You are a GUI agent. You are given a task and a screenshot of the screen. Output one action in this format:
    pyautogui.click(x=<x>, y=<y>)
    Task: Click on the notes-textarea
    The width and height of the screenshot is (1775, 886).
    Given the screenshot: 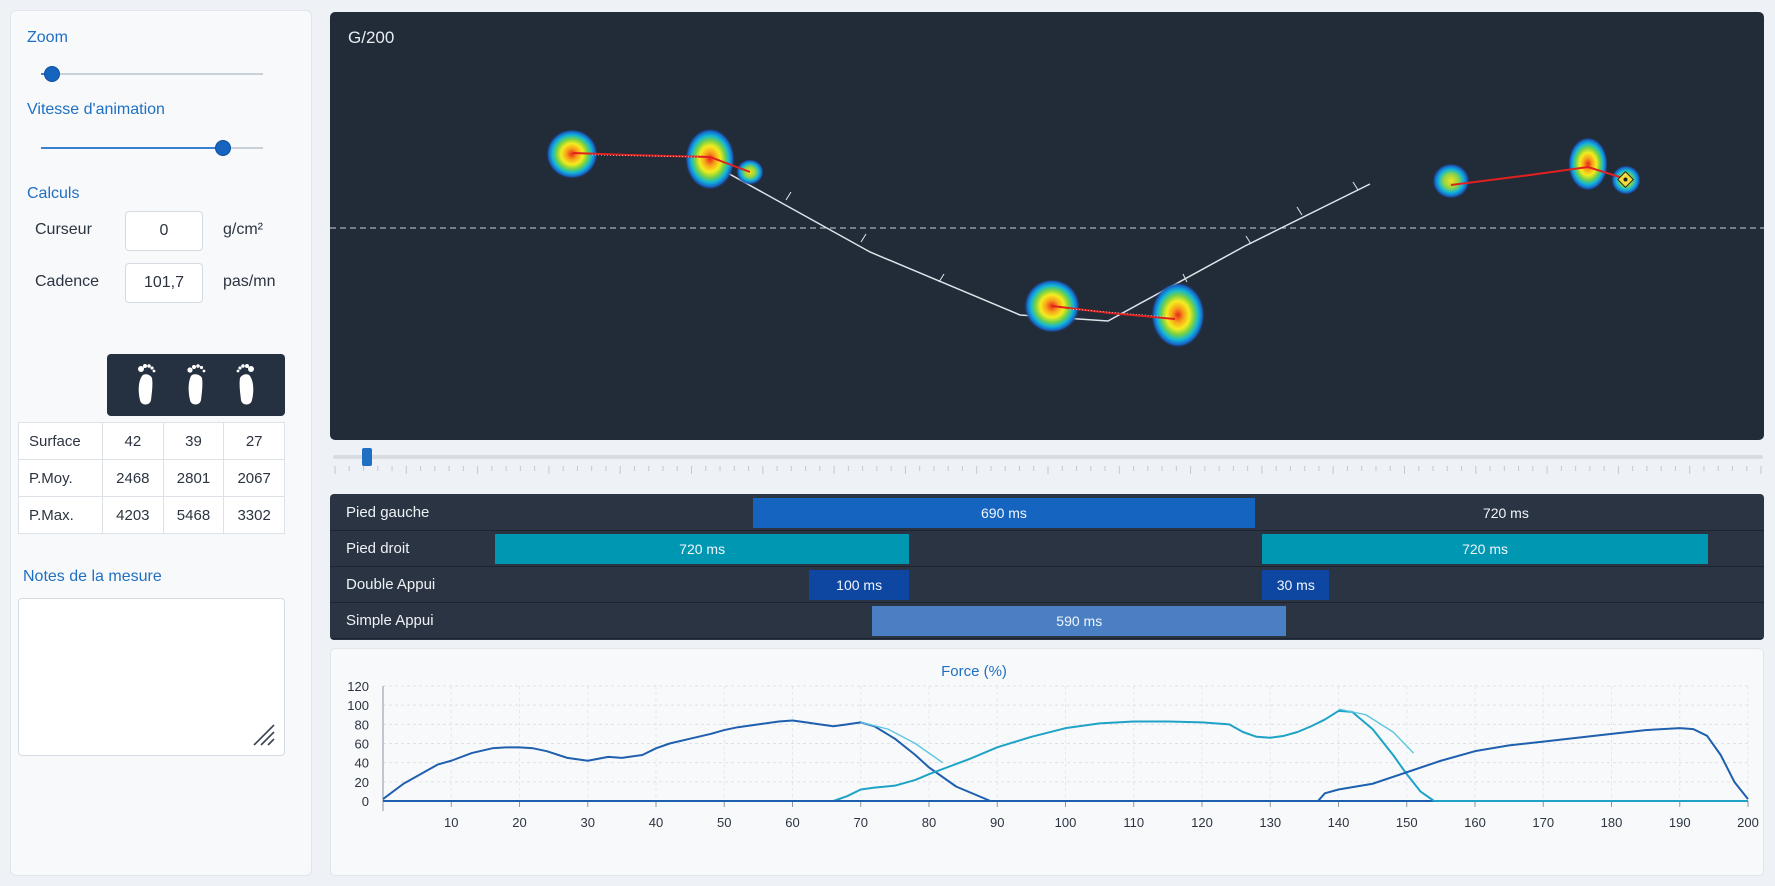 What is the action you would take?
    pyautogui.click(x=151, y=677)
    